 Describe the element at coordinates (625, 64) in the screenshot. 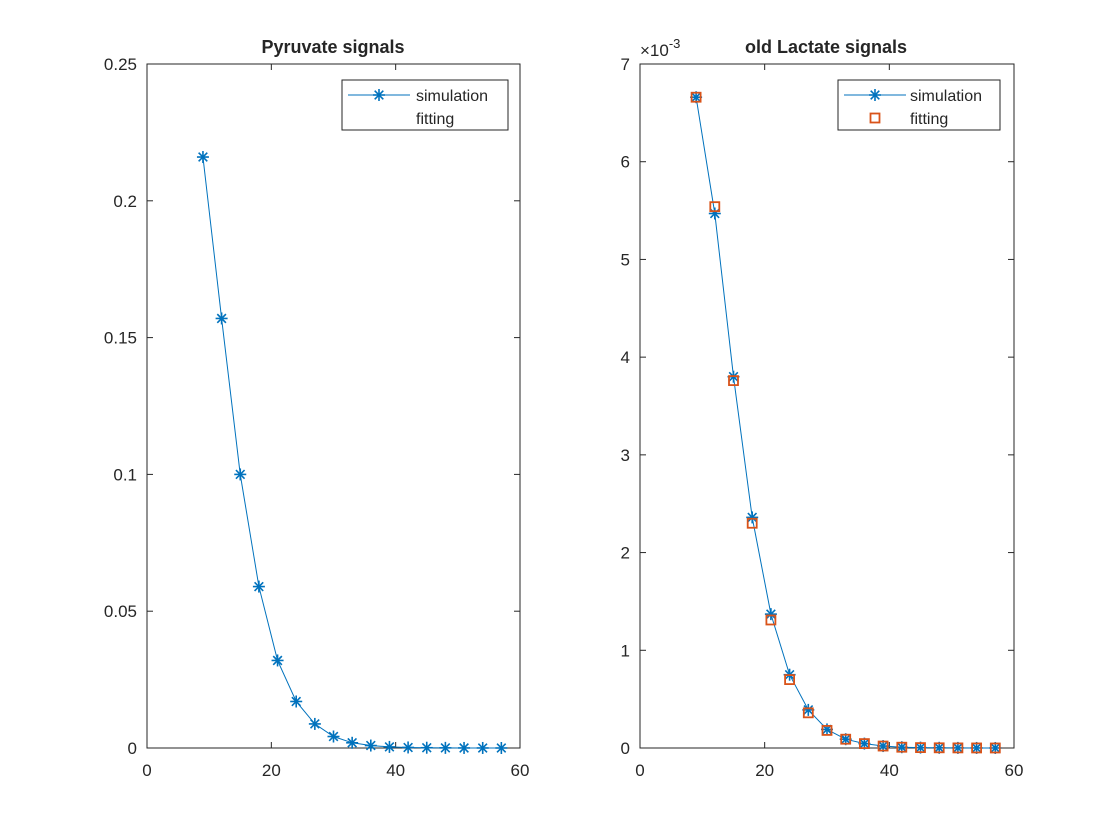

I see `y-tick-label: 7` at that location.